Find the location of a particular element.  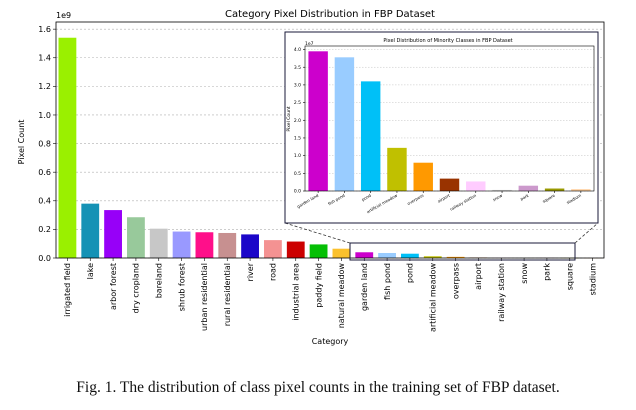

inset-y-tick-label: 0.0 is located at coordinates (297, 192).